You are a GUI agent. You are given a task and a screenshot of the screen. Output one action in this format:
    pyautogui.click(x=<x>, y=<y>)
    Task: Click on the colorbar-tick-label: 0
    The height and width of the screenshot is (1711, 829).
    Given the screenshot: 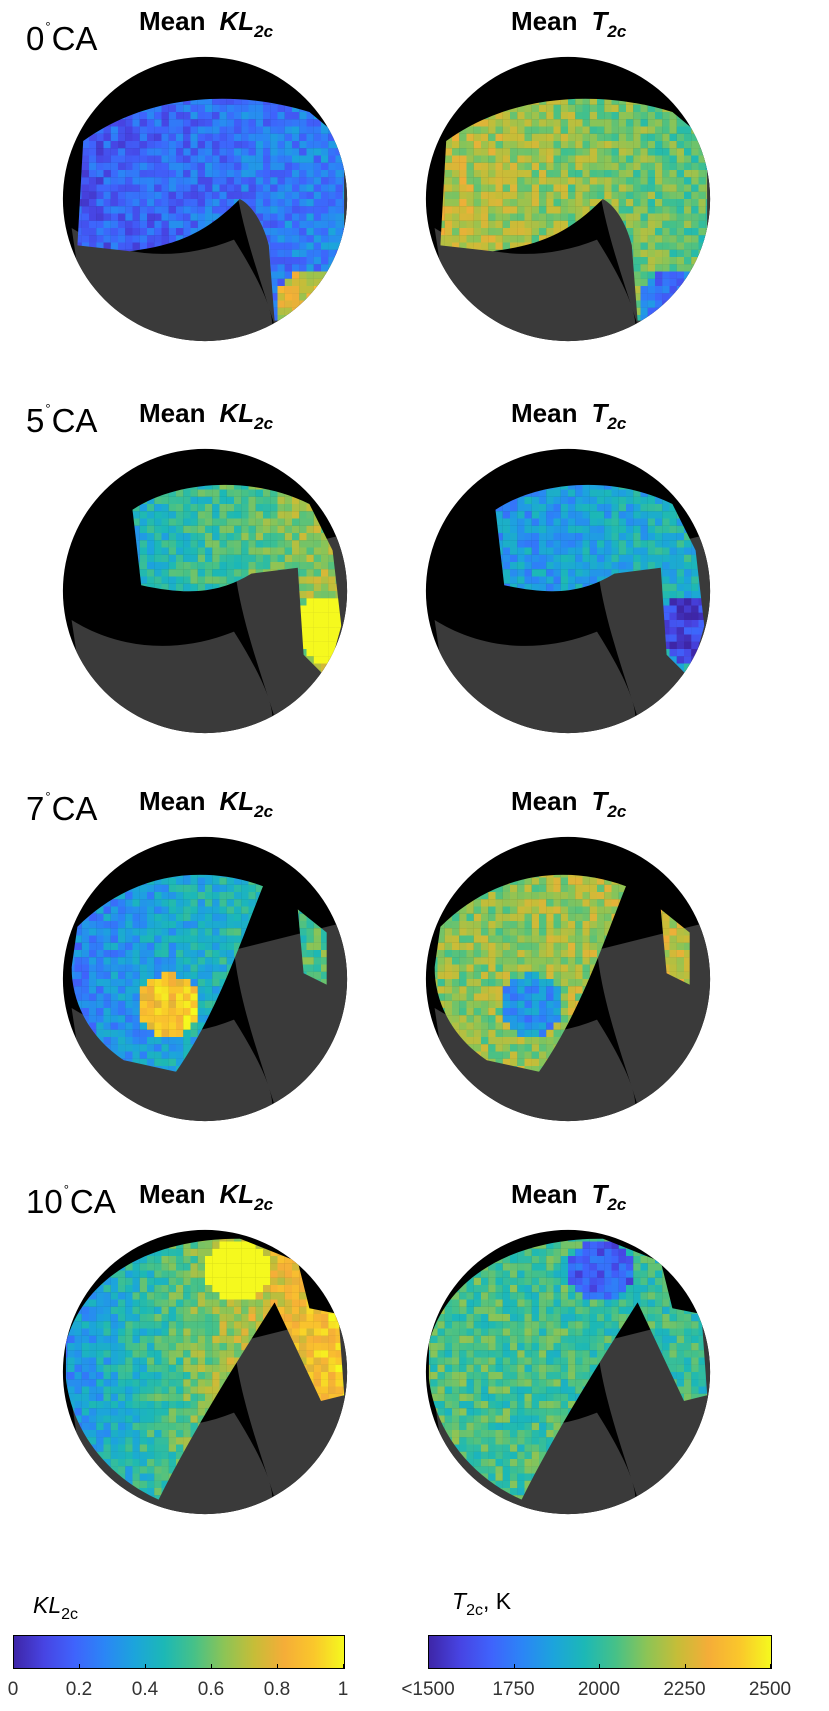 What is the action you would take?
    pyautogui.click(x=13, y=1689)
    